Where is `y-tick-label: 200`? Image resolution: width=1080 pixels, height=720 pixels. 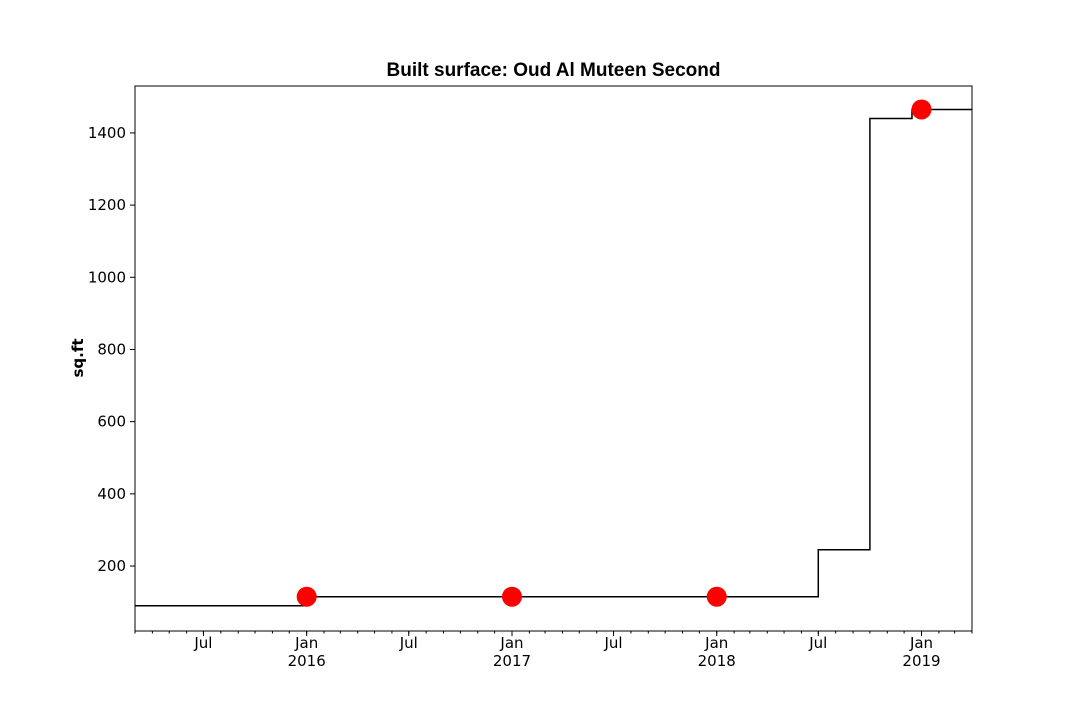 y-tick-label: 200 is located at coordinates (111, 566).